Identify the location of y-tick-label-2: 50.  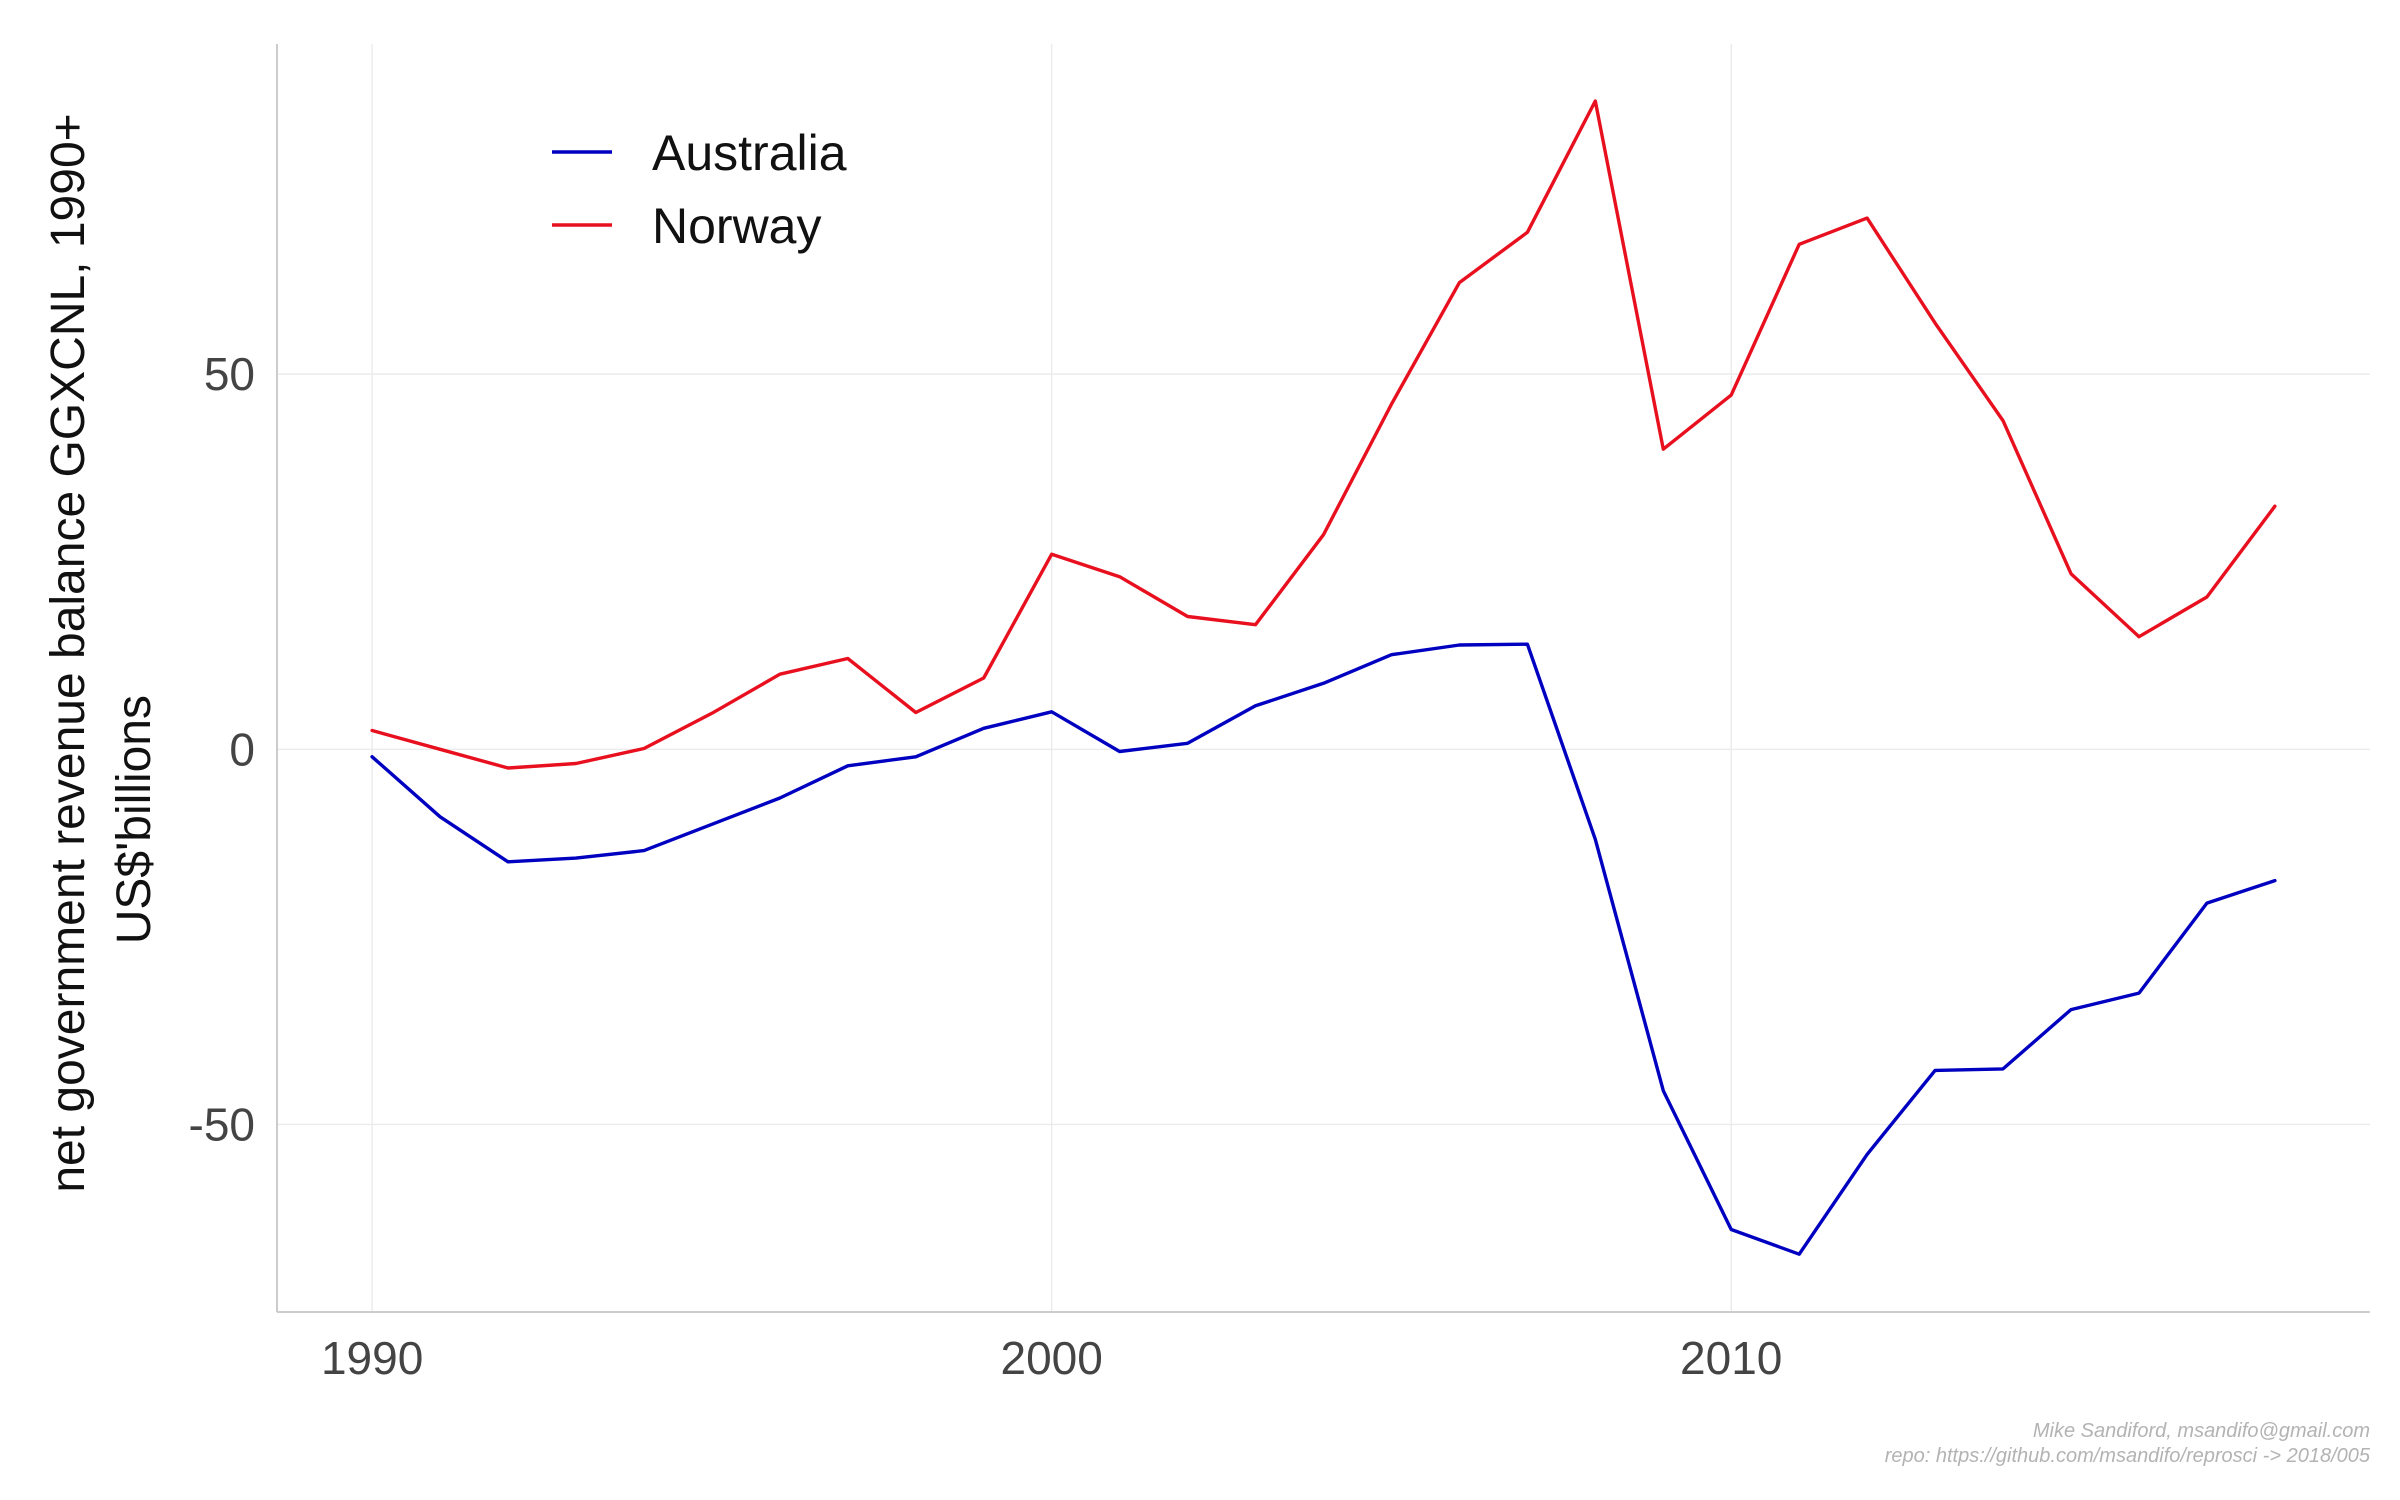
(229, 374).